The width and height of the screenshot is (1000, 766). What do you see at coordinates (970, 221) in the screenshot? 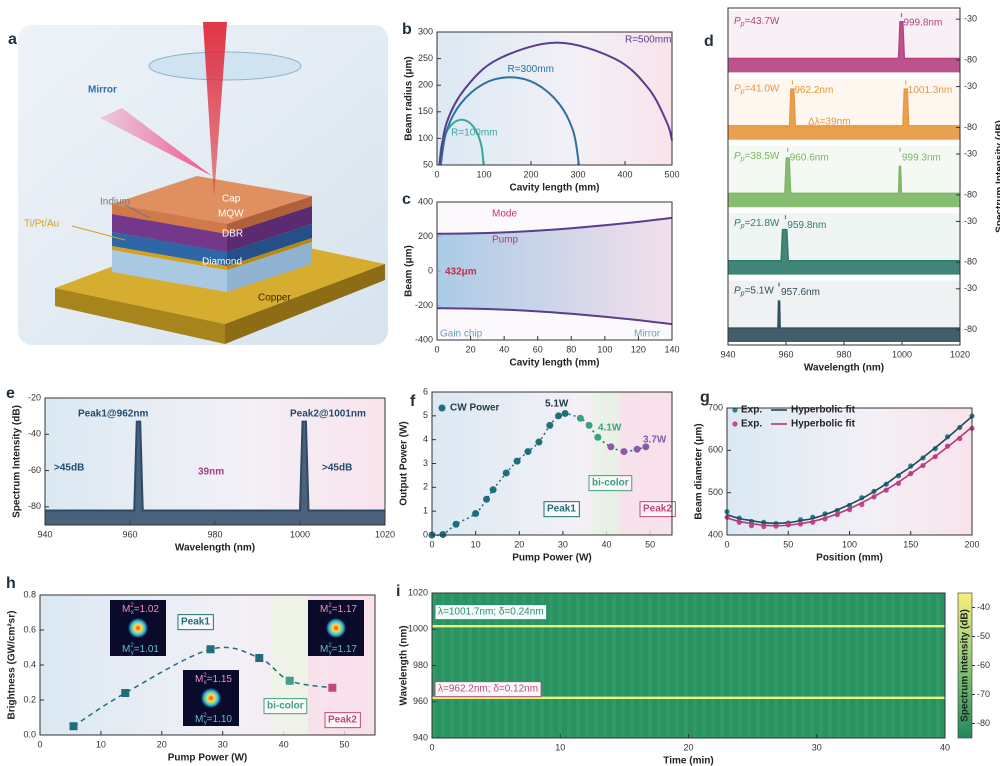
I see `y-tick-label: -30` at bounding box center [970, 221].